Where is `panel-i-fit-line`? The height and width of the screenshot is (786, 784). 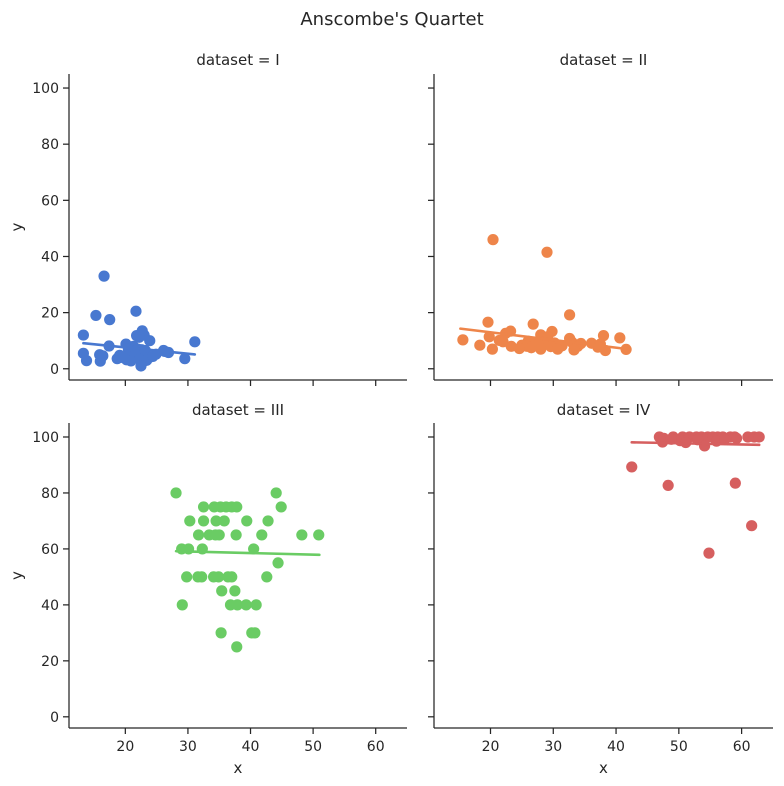 panel-i-fit-line is located at coordinates (139, 348).